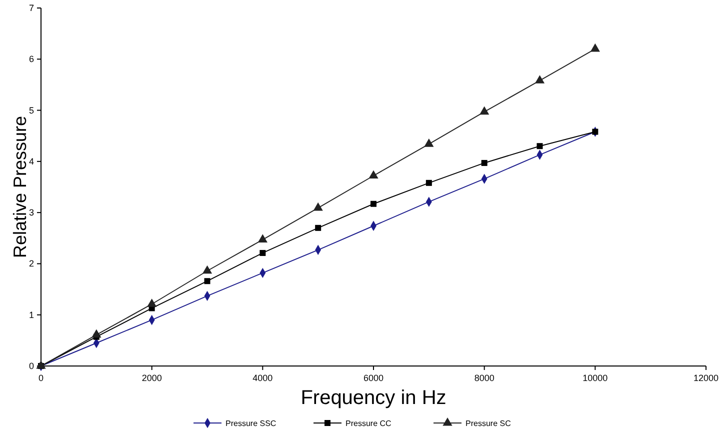  What do you see at coordinates (20, 187) in the screenshot?
I see `y-axis-title: Relative Pressure` at bounding box center [20, 187].